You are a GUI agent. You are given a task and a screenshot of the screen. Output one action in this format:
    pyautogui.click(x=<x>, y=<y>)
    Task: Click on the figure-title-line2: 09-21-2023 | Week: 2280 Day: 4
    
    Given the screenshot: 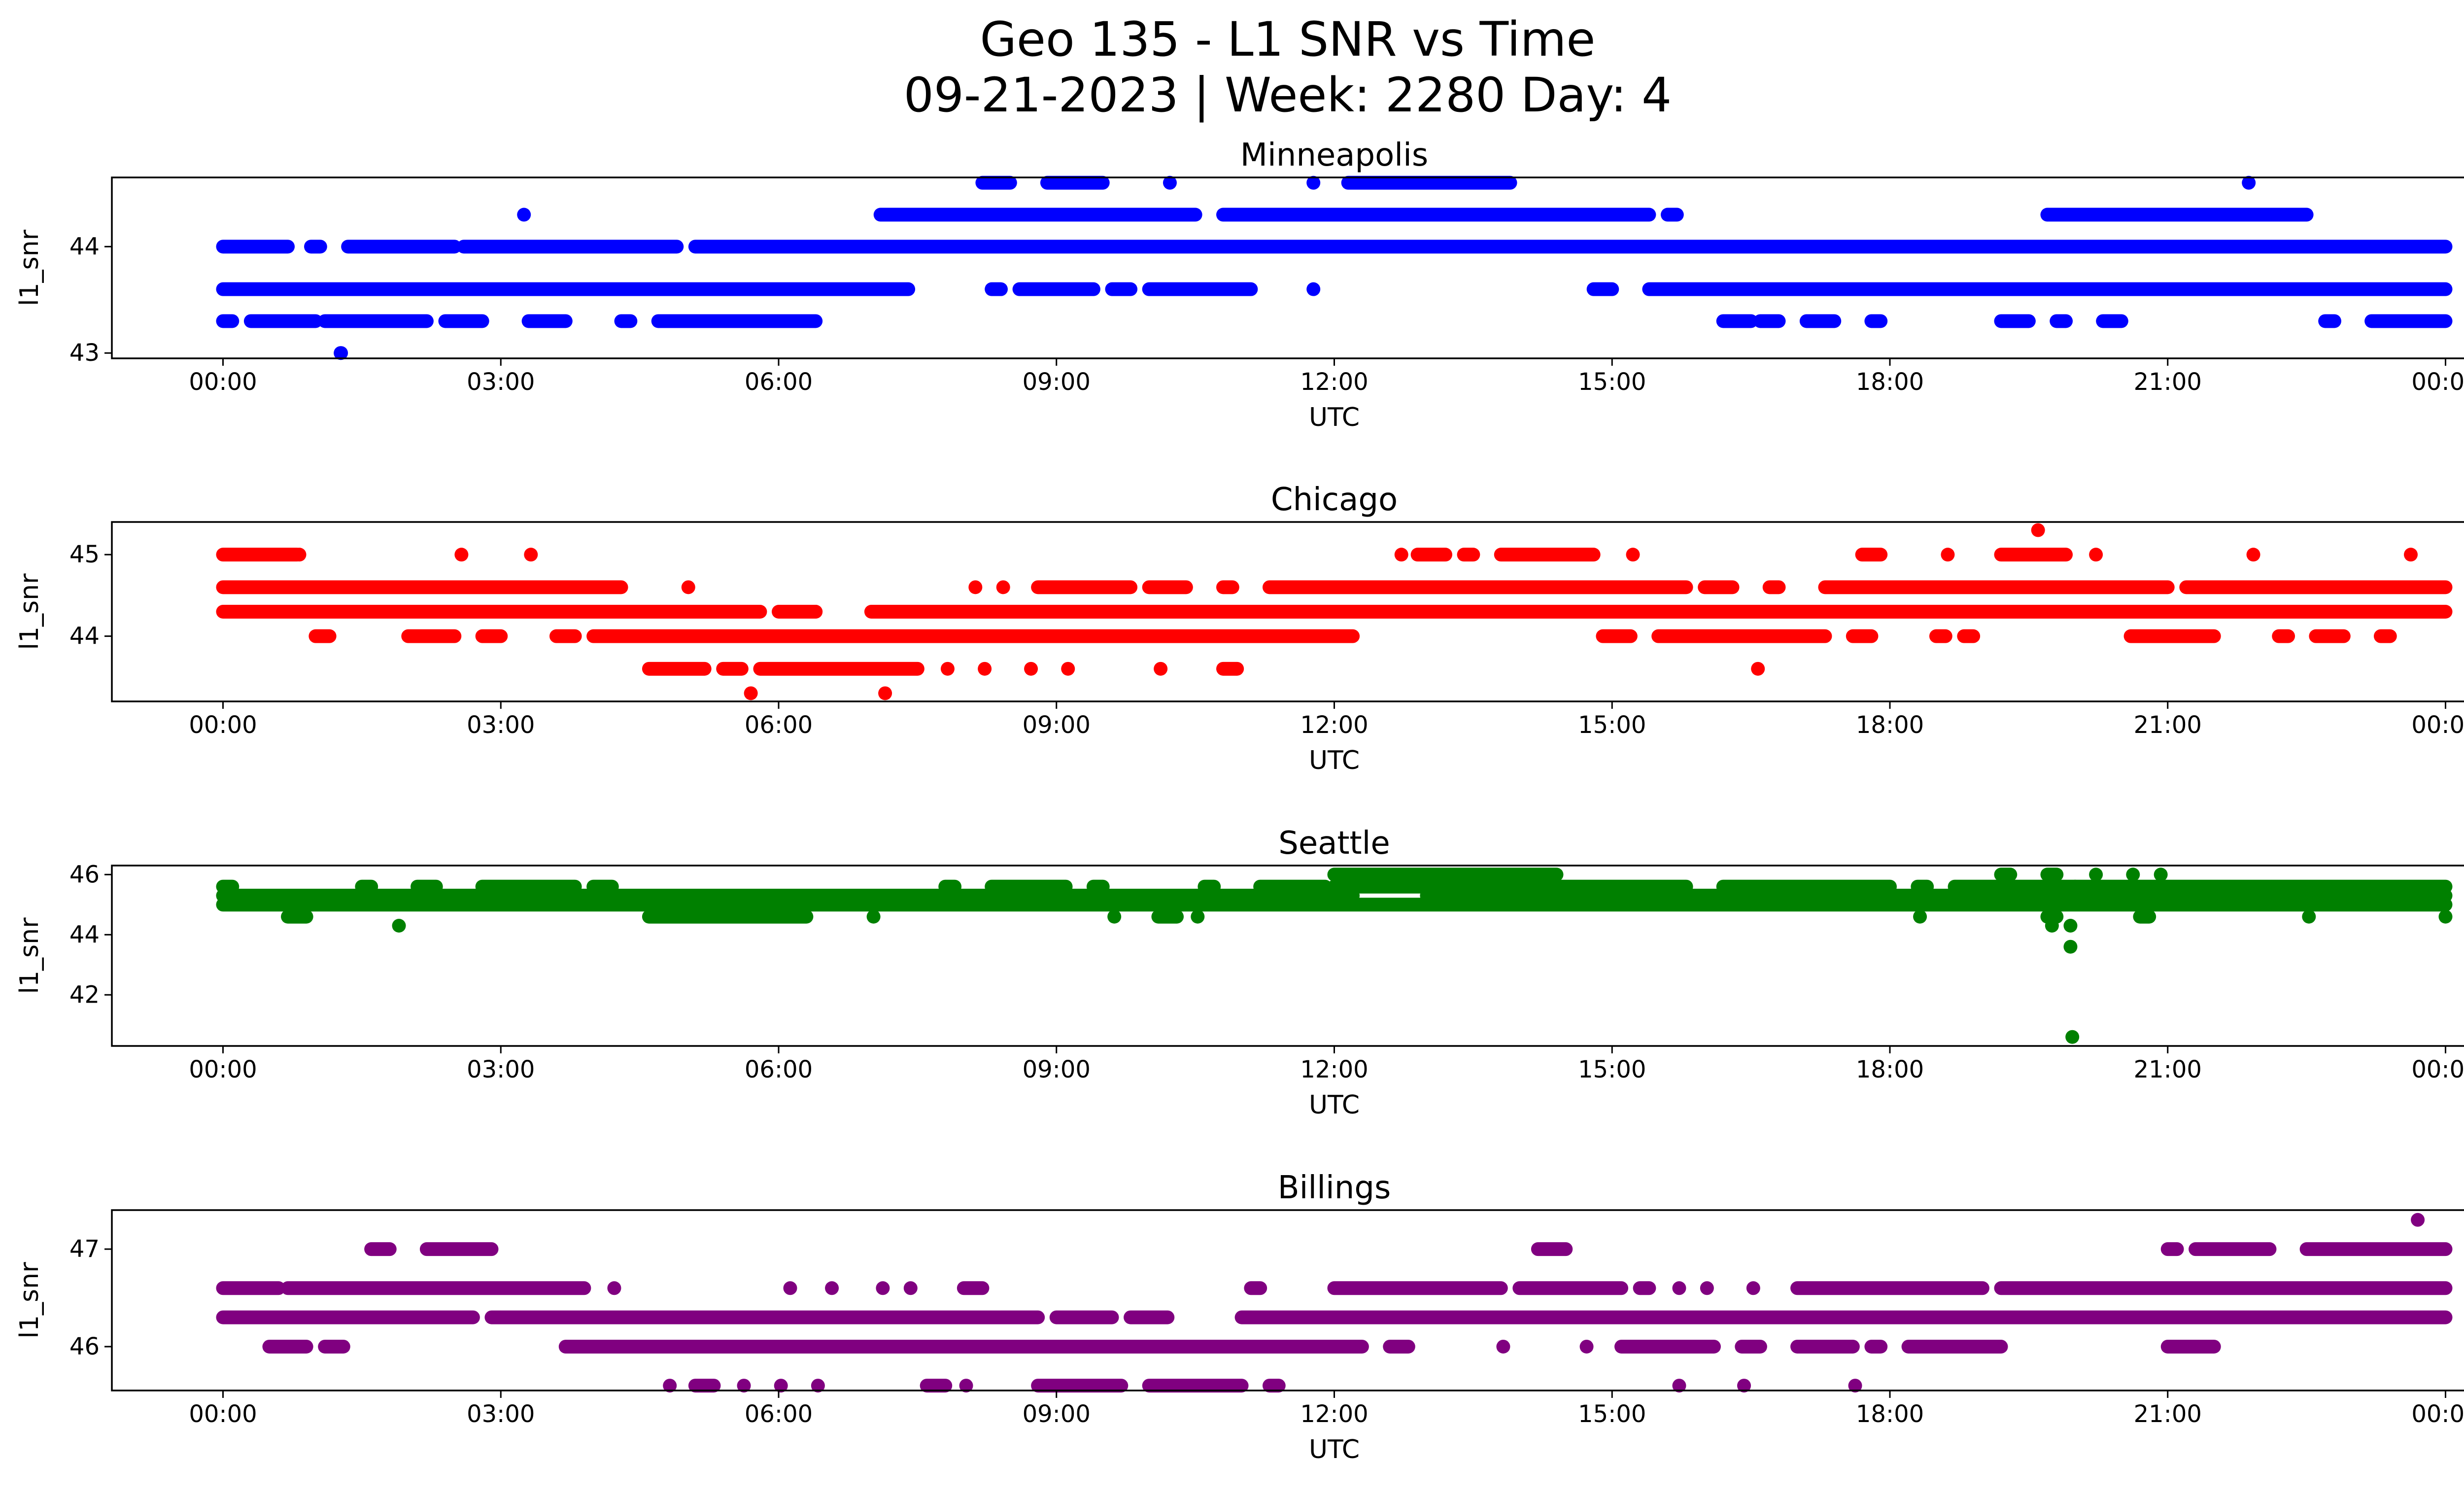 What is the action you would take?
    pyautogui.click(x=1288, y=95)
    